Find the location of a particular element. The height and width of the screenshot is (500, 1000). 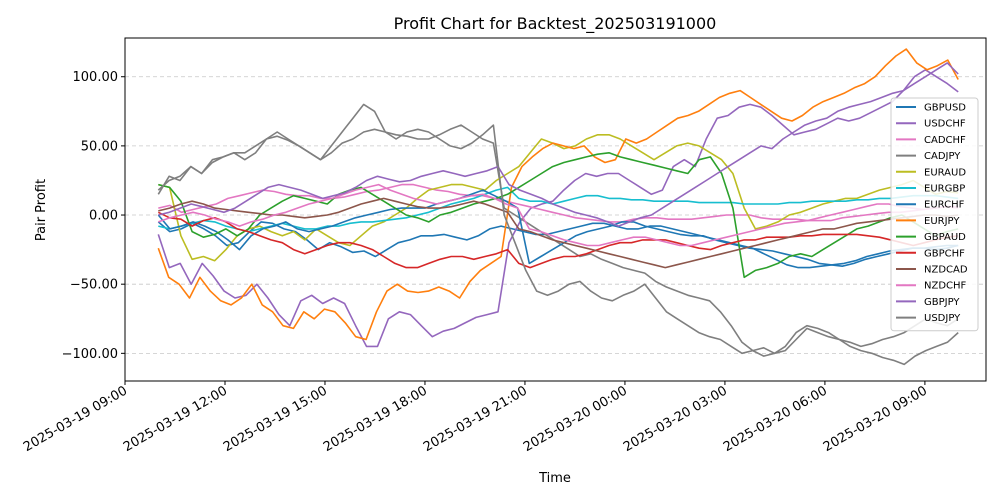

y-axis-ticks: −100.00 −50.00 0.00 50.00 100.00 is located at coordinates (93, 216).